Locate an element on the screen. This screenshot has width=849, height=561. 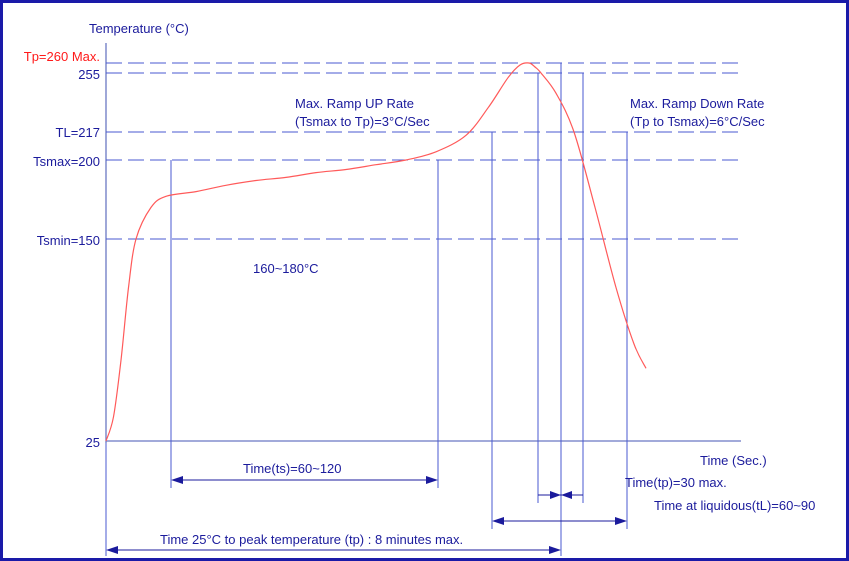
annotation-time-ts: Time(ts)=60~120 is located at coordinates (292, 468).